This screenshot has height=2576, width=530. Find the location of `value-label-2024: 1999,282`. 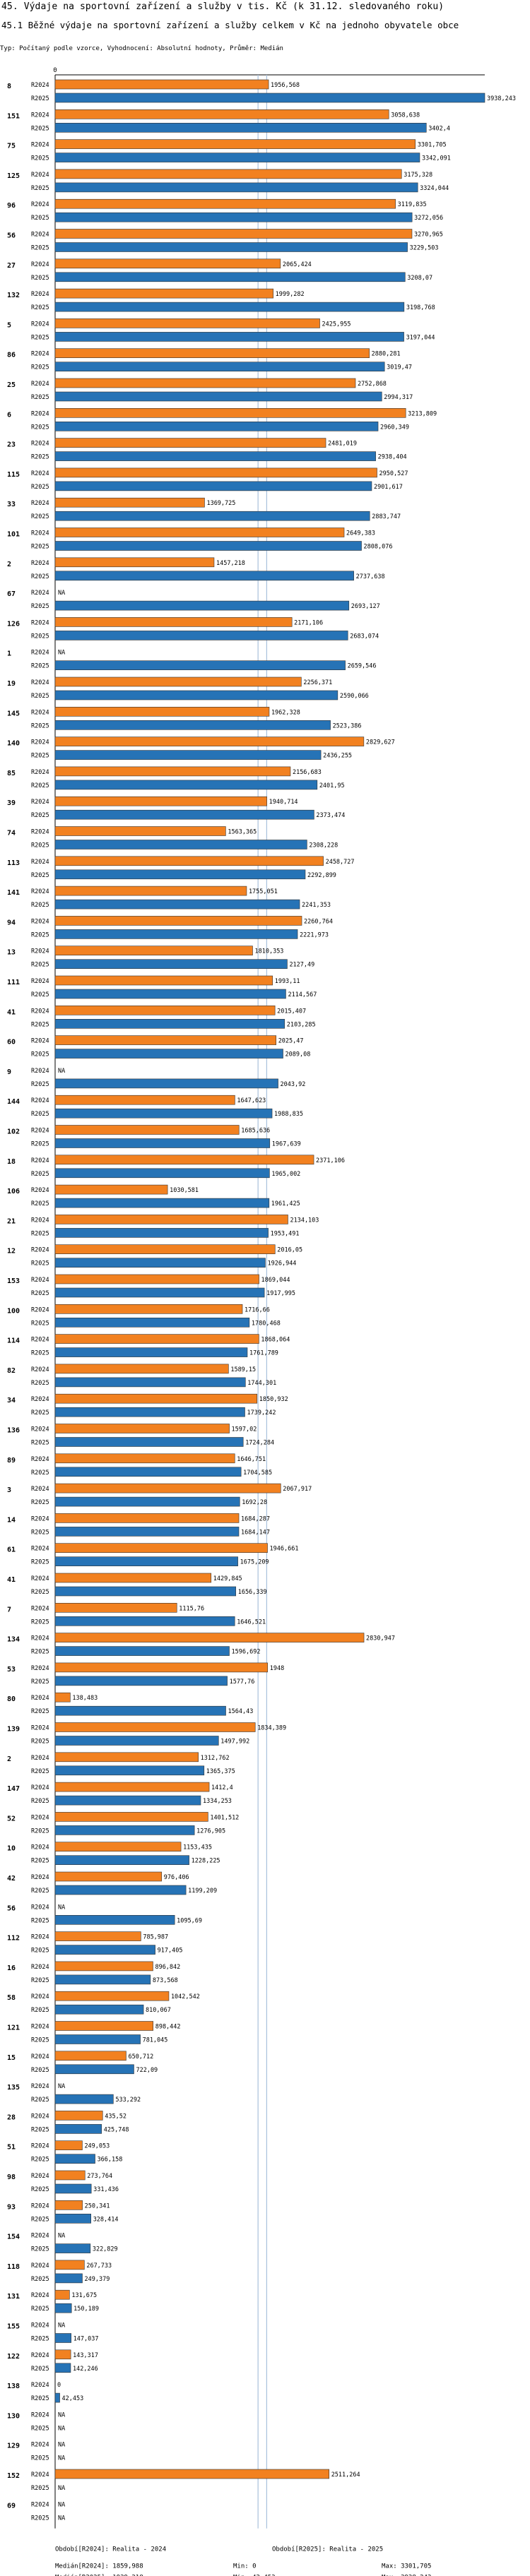

value-label-2024: 1999,282 is located at coordinates (290, 294).